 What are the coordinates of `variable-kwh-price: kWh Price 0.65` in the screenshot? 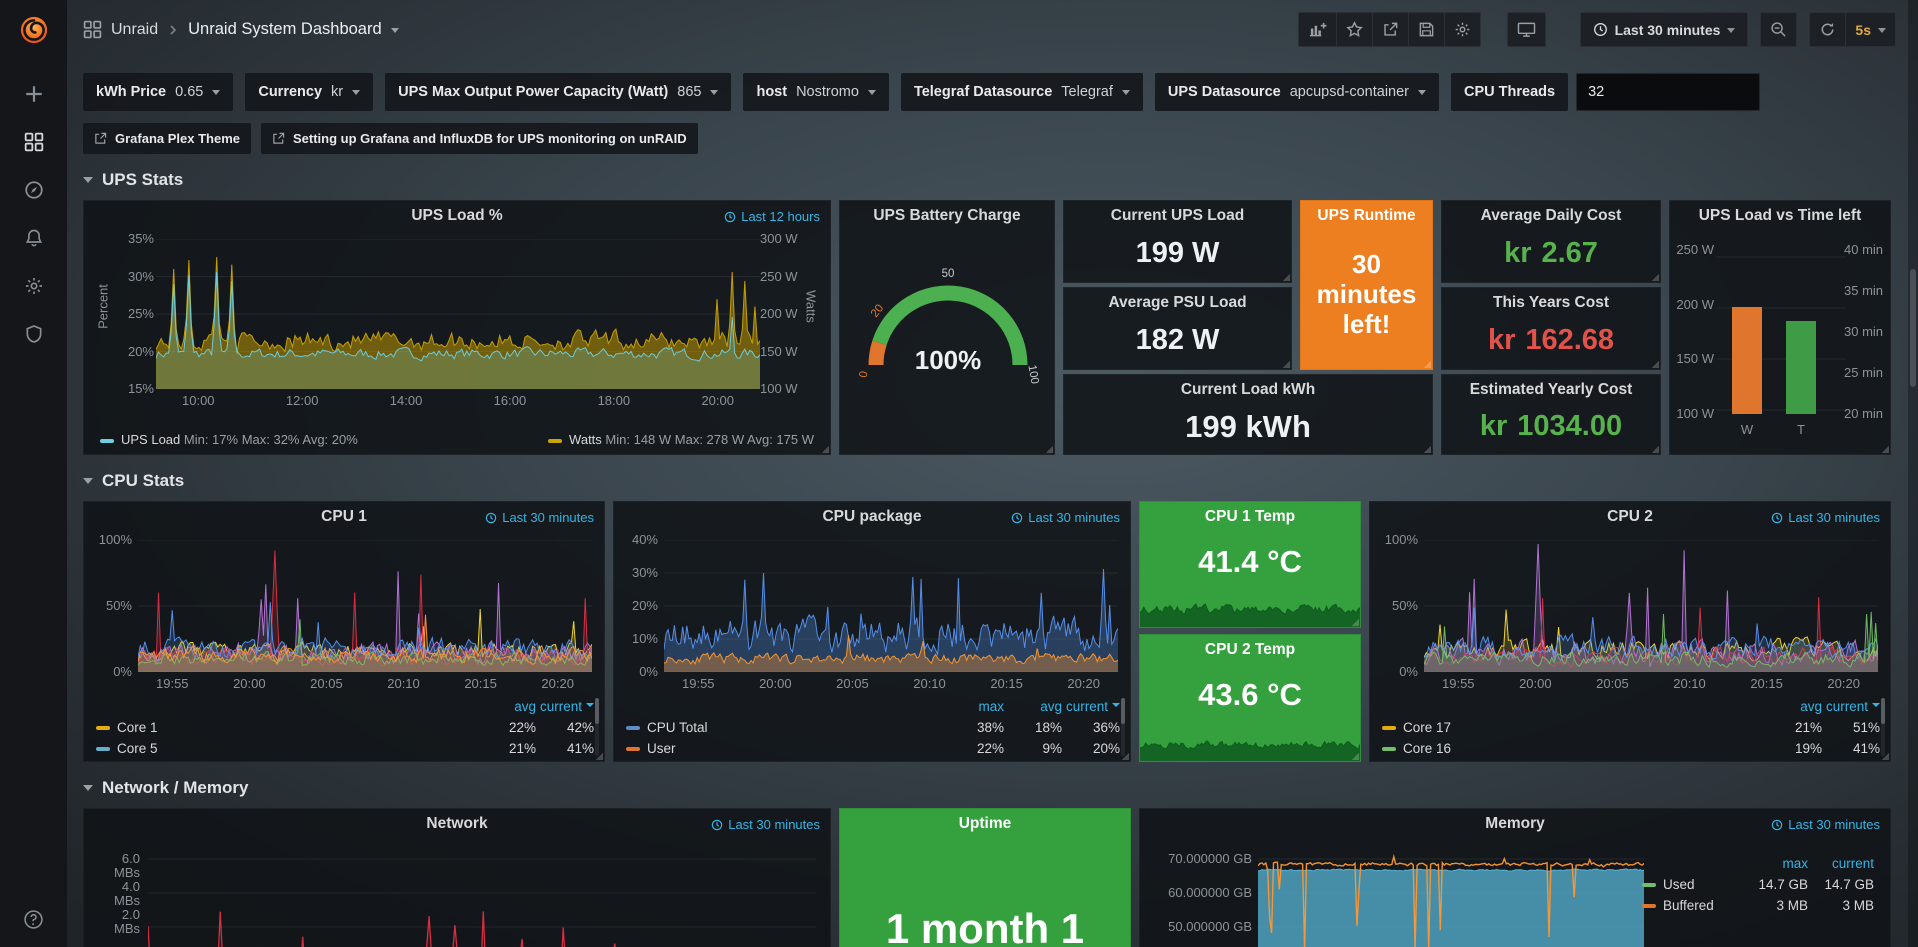 It's located at (158, 92).